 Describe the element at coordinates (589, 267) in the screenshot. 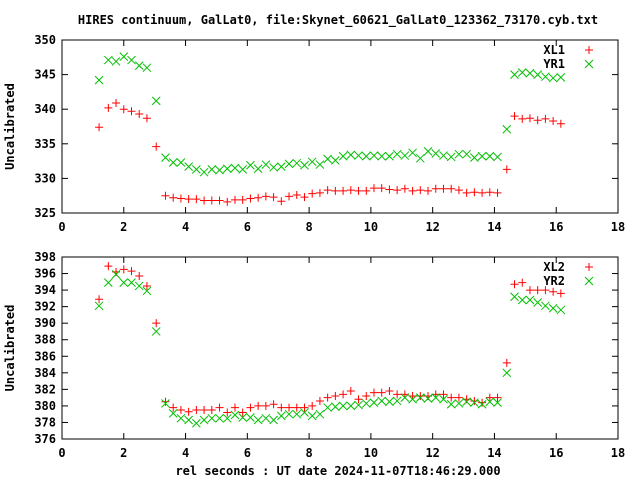

I see `legend-marker-plus` at that location.